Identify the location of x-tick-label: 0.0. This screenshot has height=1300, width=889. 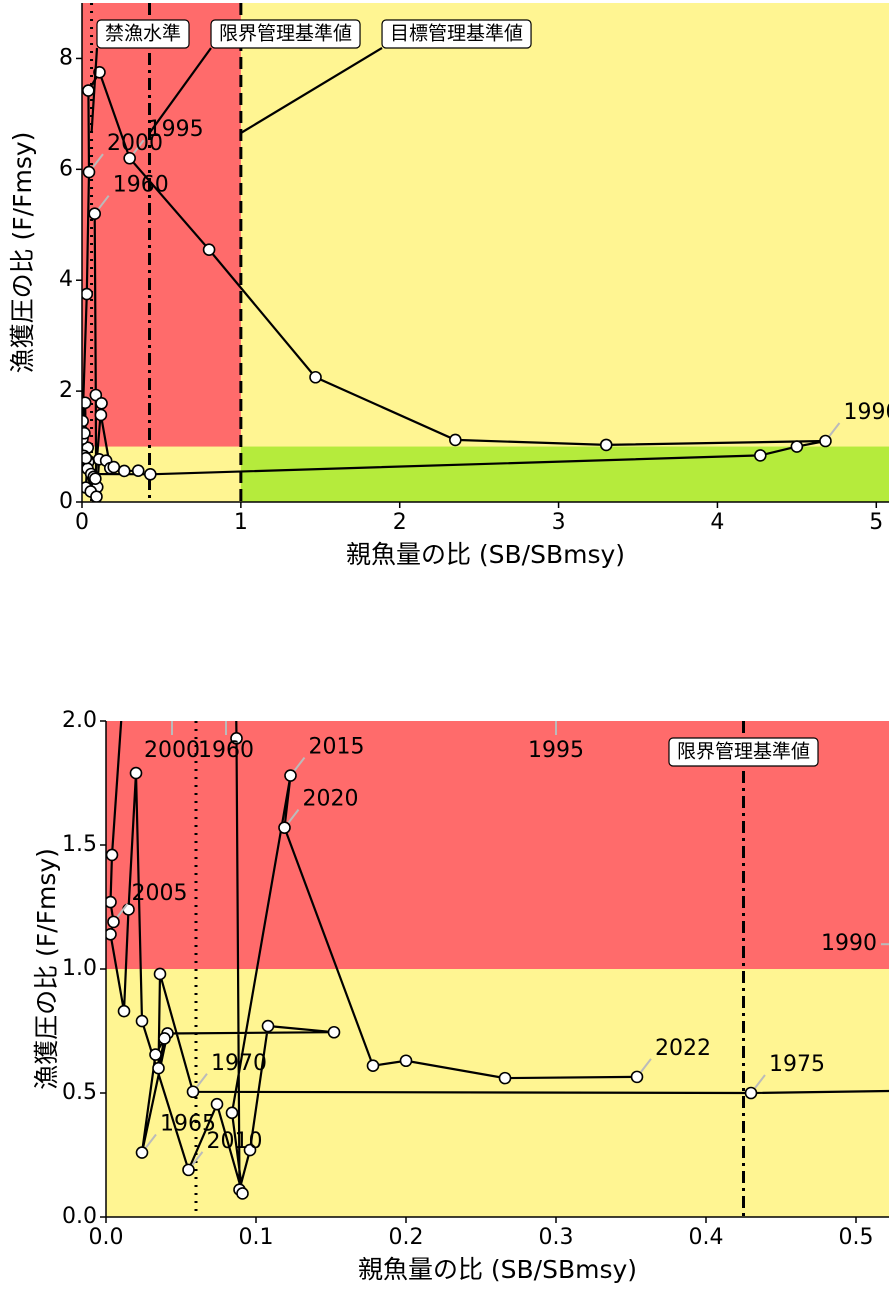
(106, 1237).